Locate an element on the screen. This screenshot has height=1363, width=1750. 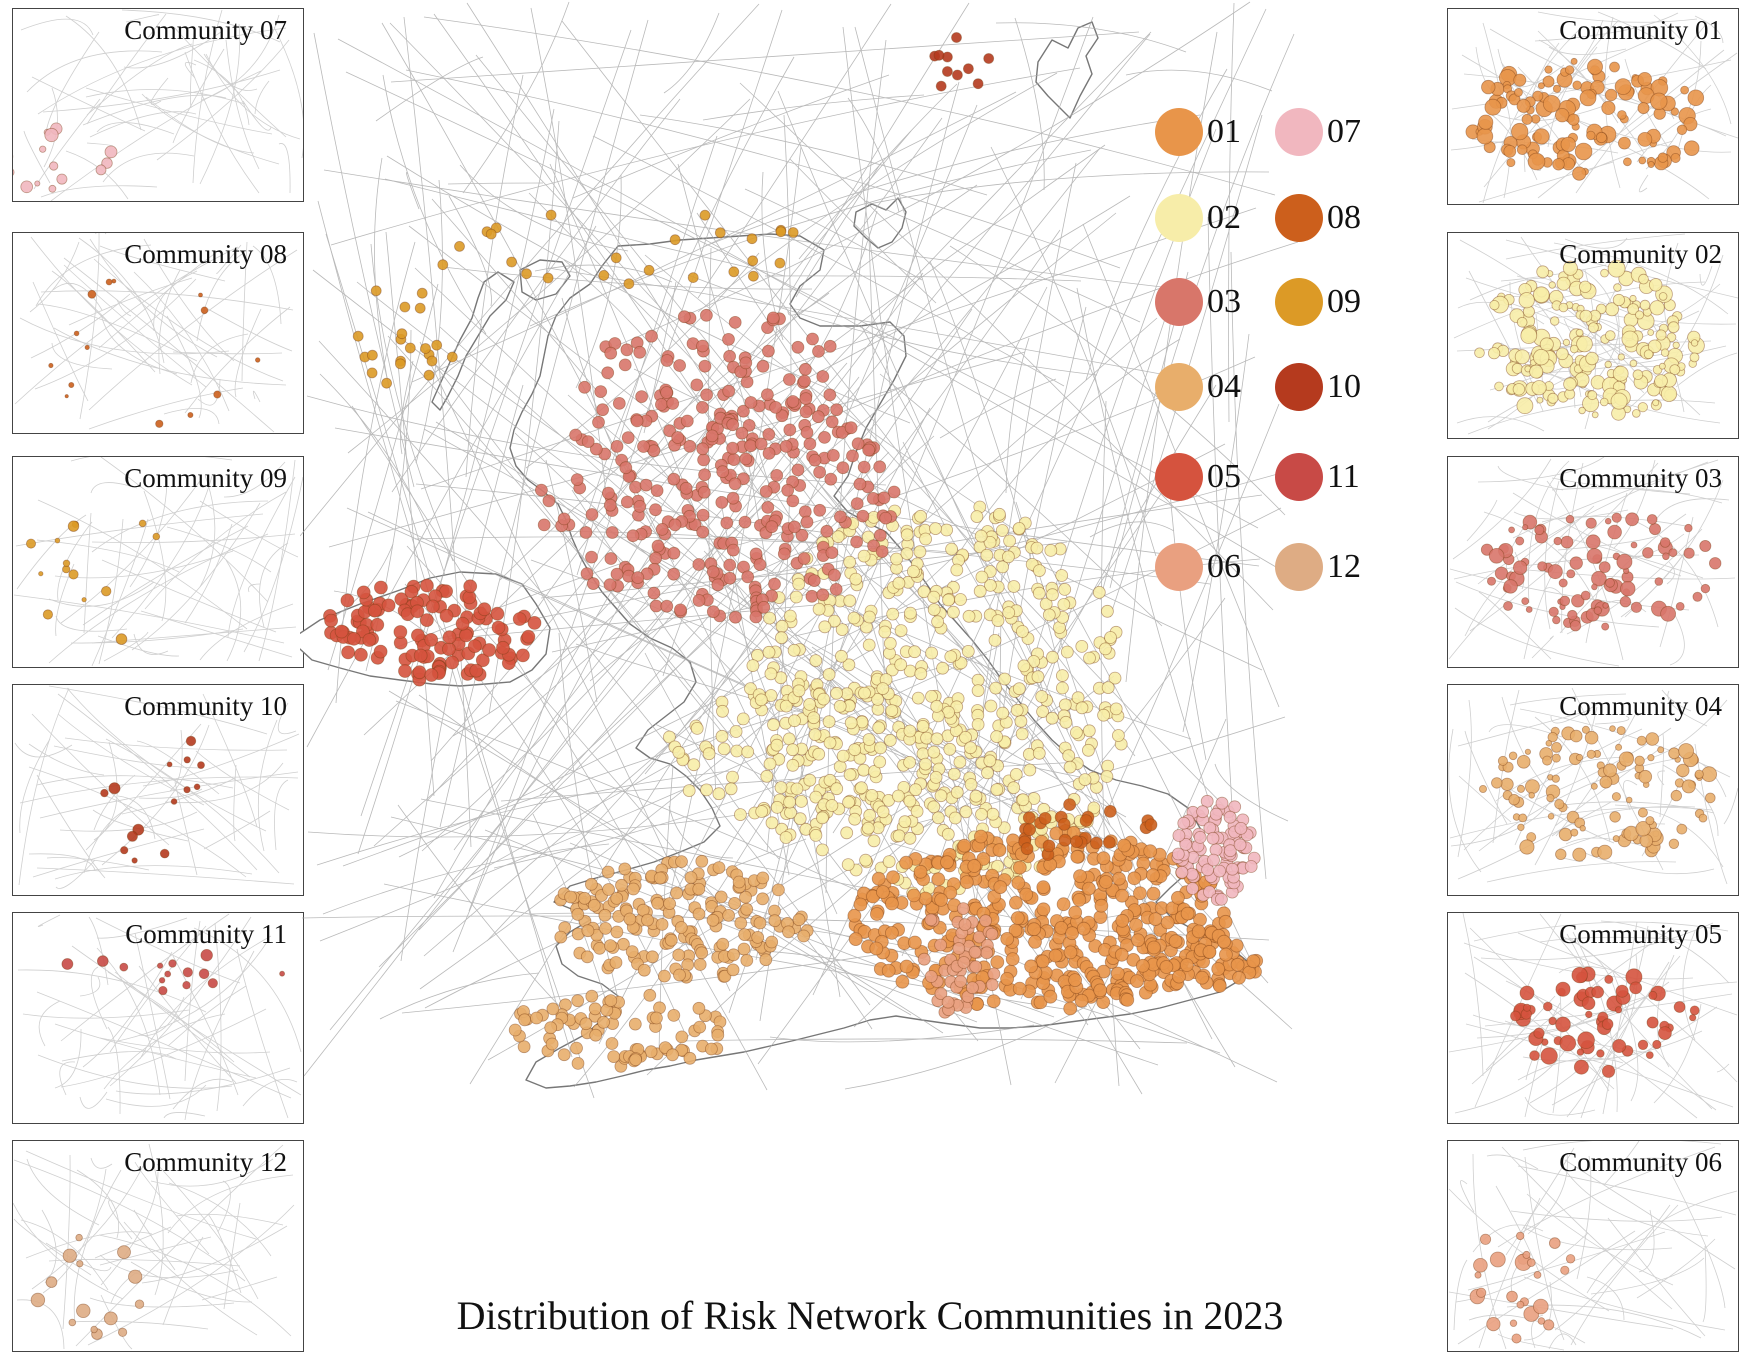
outer-hebrides-outline is located at coordinates (473, 341).